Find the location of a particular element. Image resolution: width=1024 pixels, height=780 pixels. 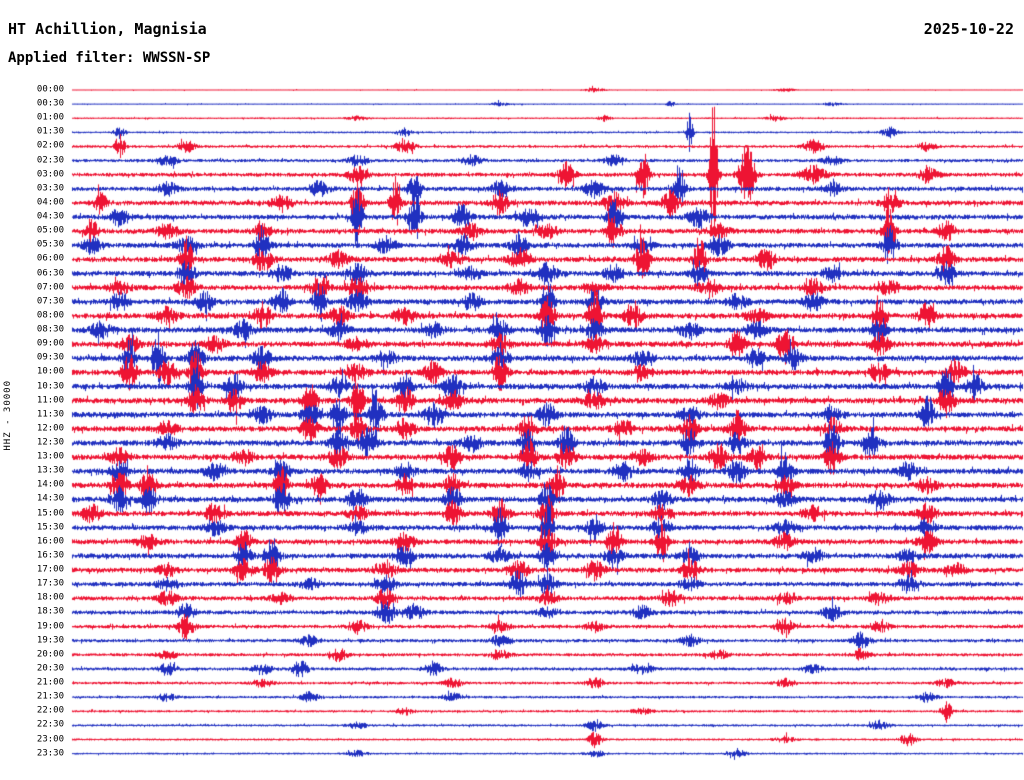

time-label: 07:00 is located at coordinates (50, 287).